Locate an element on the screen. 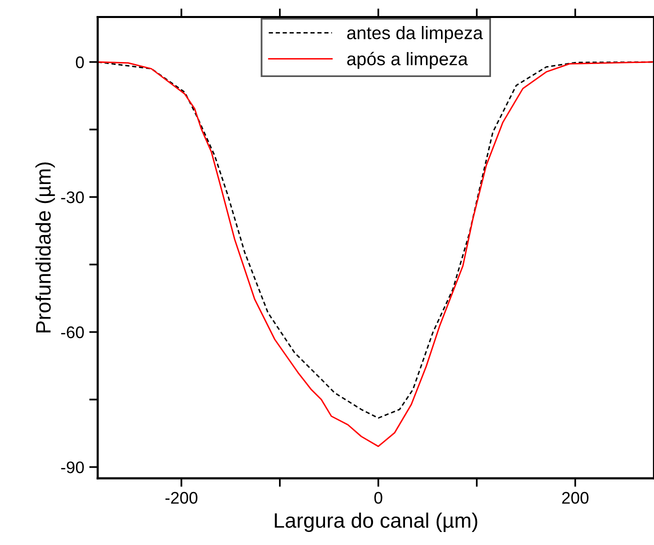 The width and height of the screenshot is (654, 545). legend-label: antes da limpeza is located at coordinates (415, 34).